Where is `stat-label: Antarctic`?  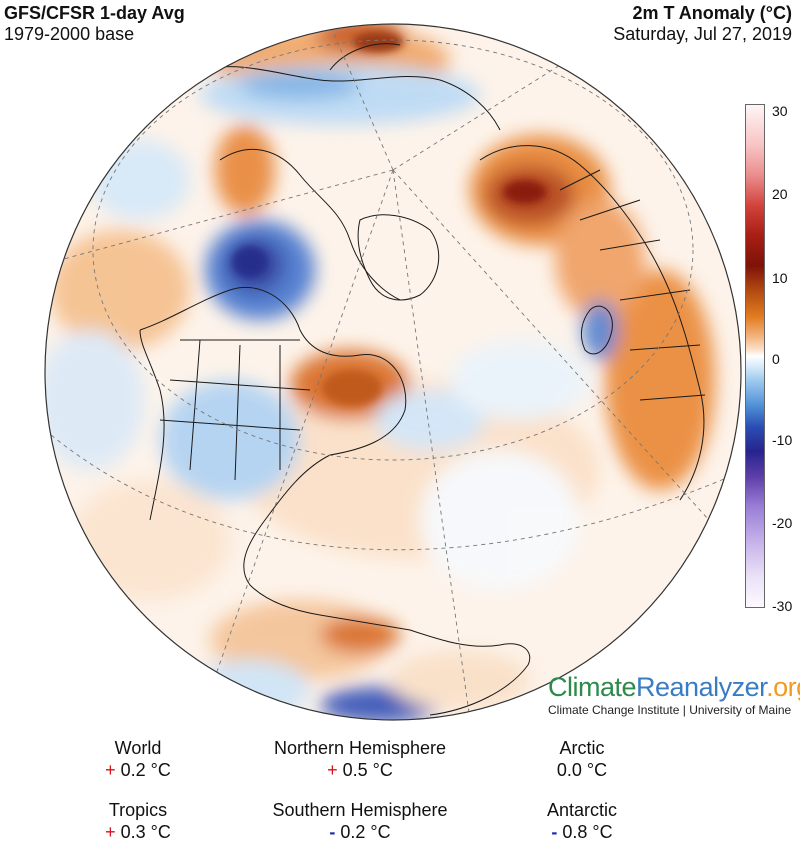 stat-label: Antarctic is located at coordinates (582, 810).